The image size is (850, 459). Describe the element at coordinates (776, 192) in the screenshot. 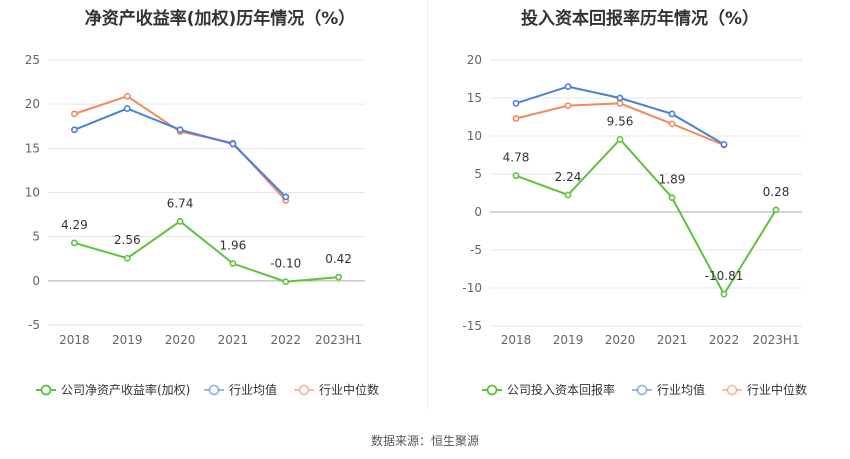

I see `roic-data-label: 0.28` at that location.